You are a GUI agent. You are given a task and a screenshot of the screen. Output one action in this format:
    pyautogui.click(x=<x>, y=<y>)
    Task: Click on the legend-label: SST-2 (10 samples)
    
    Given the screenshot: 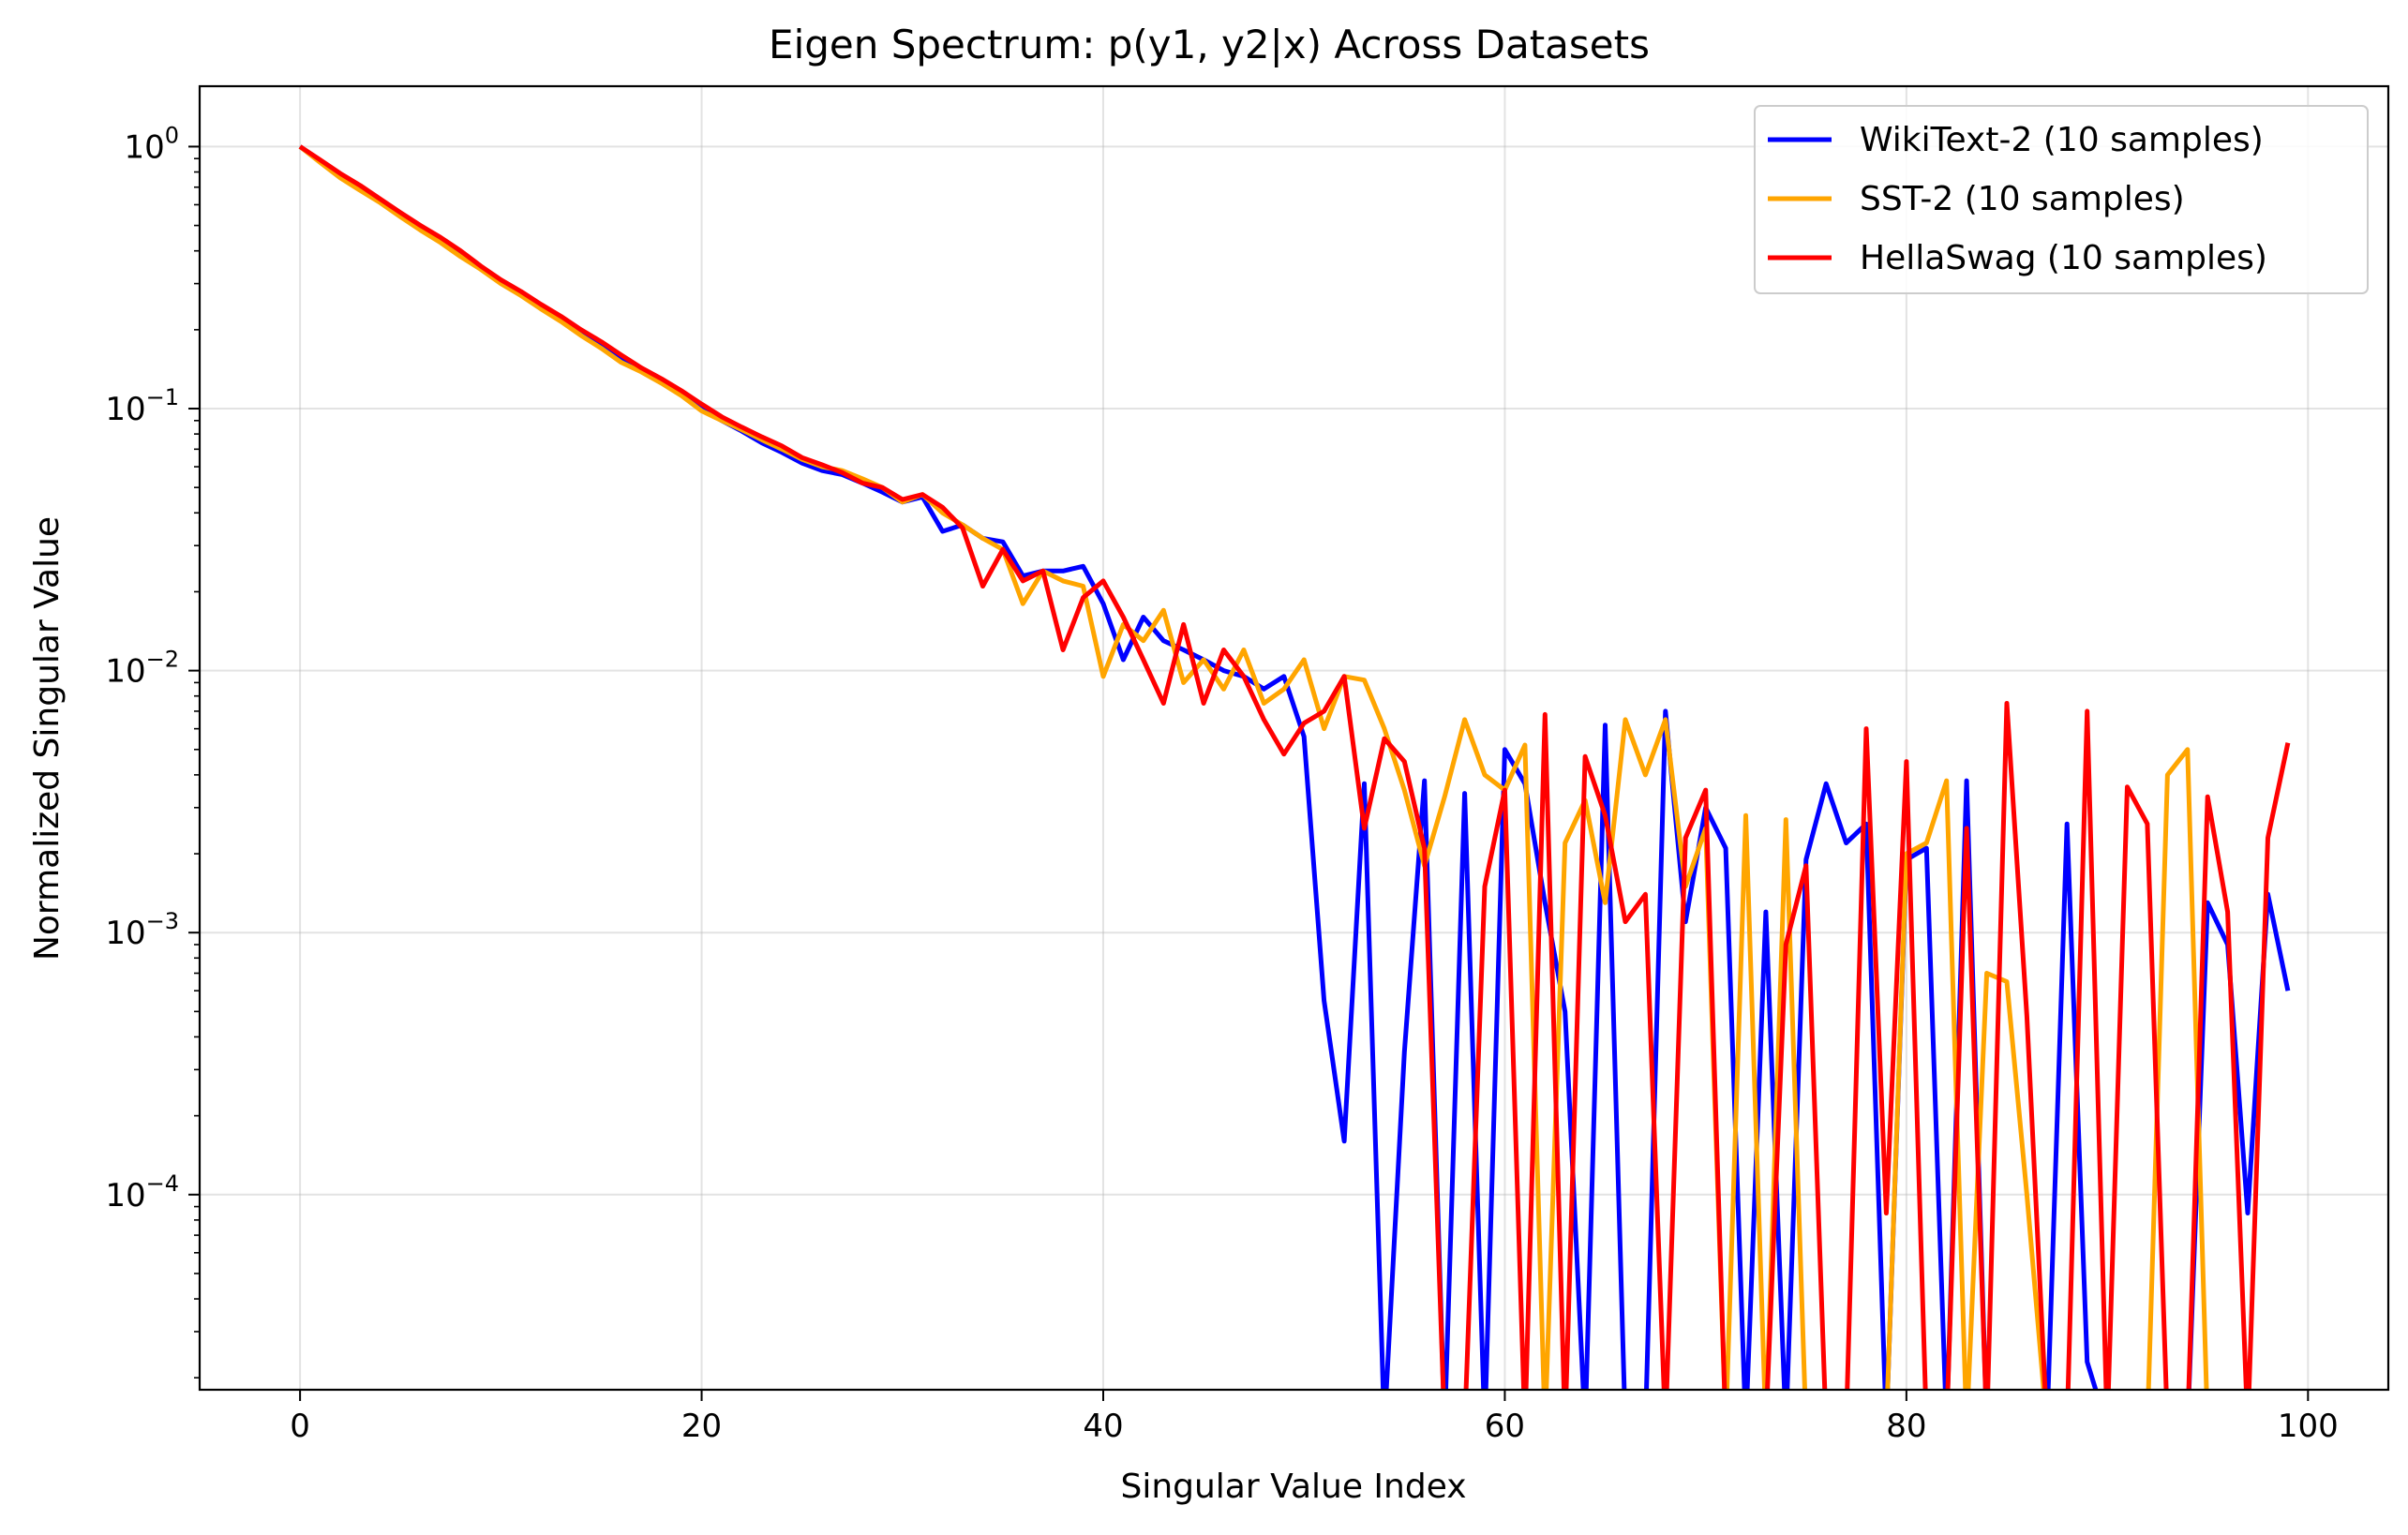 What is the action you would take?
    pyautogui.click(x=2022, y=199)
    